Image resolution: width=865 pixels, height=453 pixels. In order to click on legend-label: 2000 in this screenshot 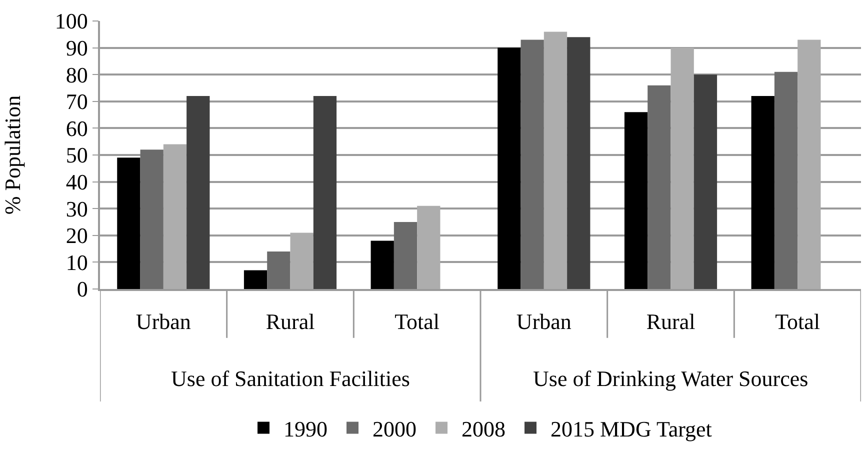, I will do `click(394, 429)`.